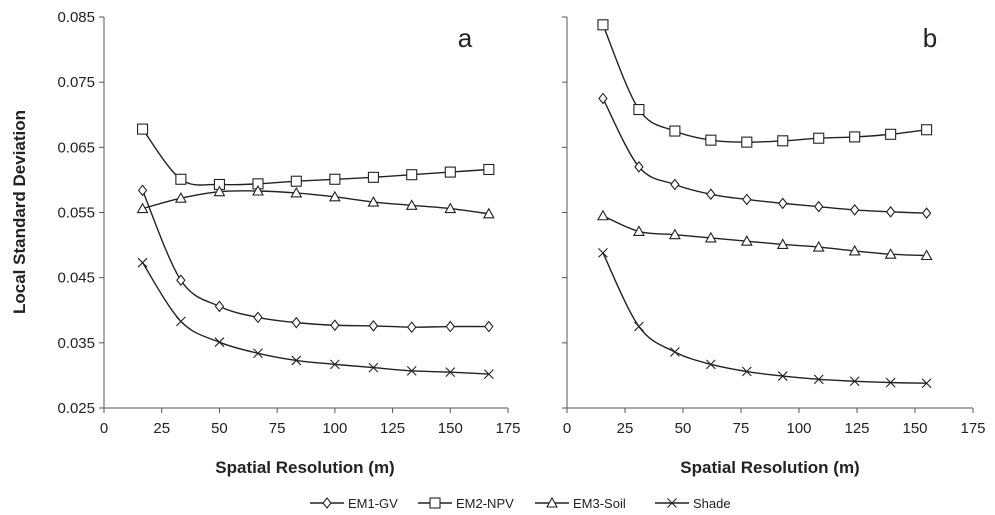 This screenshot has width=995, height=515. Describe the element at coordinates (683, 428) in the screenshot. I see `x-tick-label-b: 50` at that location.